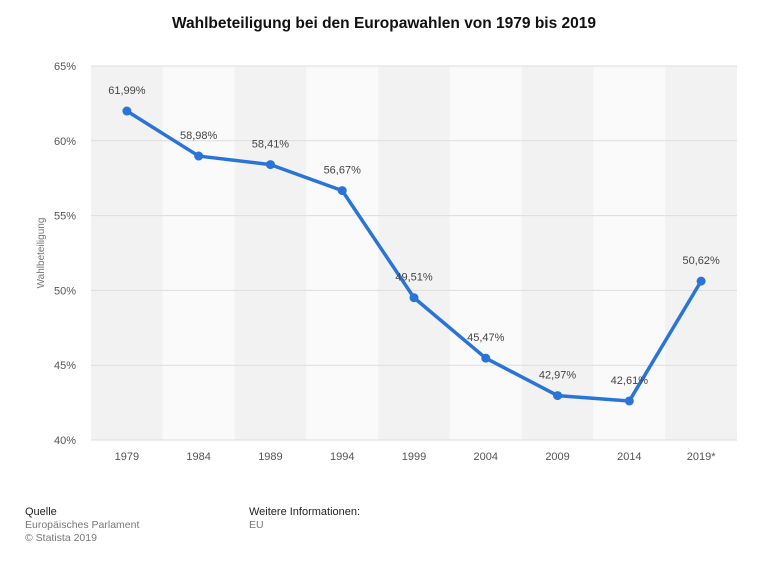 The height and width of the screenshot is (571, 768). Describe the element at coordinates (127, 91) in the screenshot. I see `data-label: 61,99%` at that location.